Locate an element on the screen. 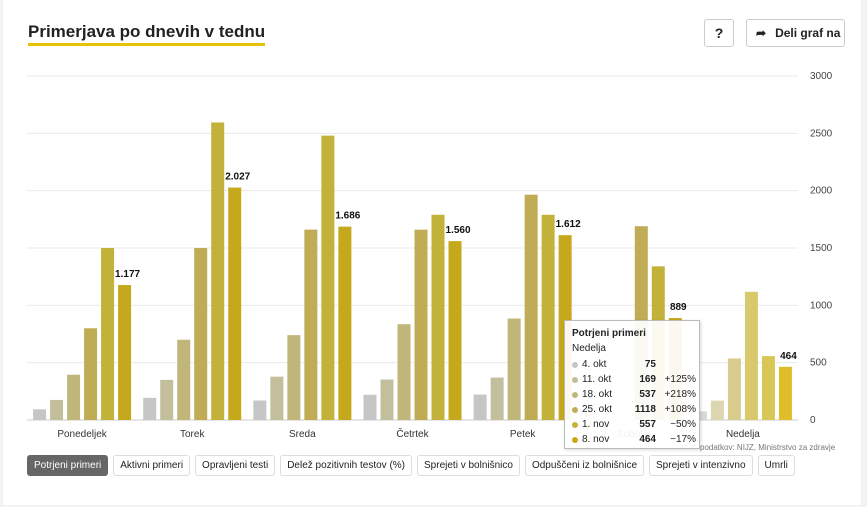 The height and width of the screenshot is (507, 867). bar-value-label: 889 is located at coordinates (678, 307).